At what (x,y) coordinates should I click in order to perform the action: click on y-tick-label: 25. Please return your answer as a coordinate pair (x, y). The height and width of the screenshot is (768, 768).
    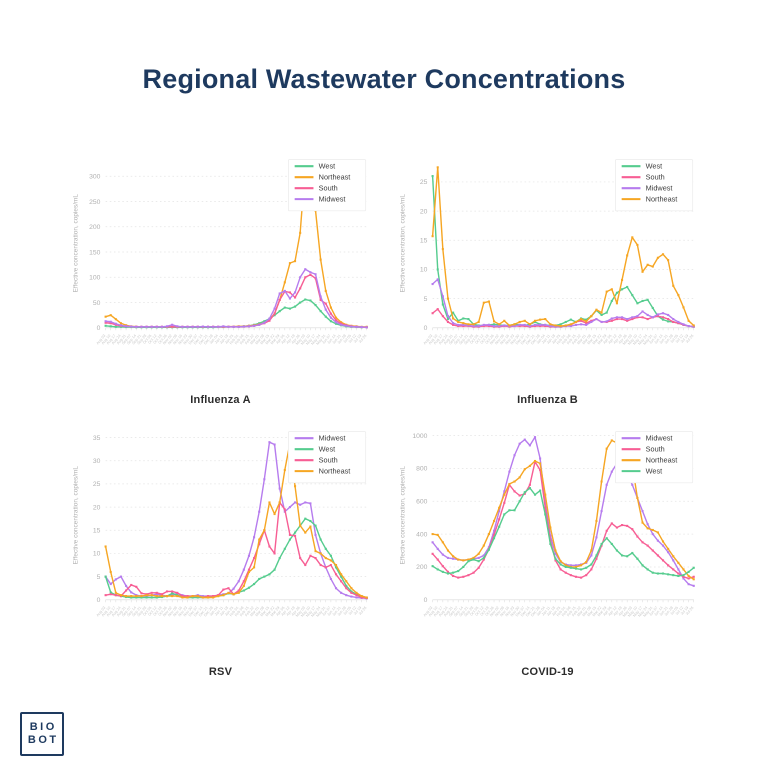
    Looking at the image, I should click on (97, 484).